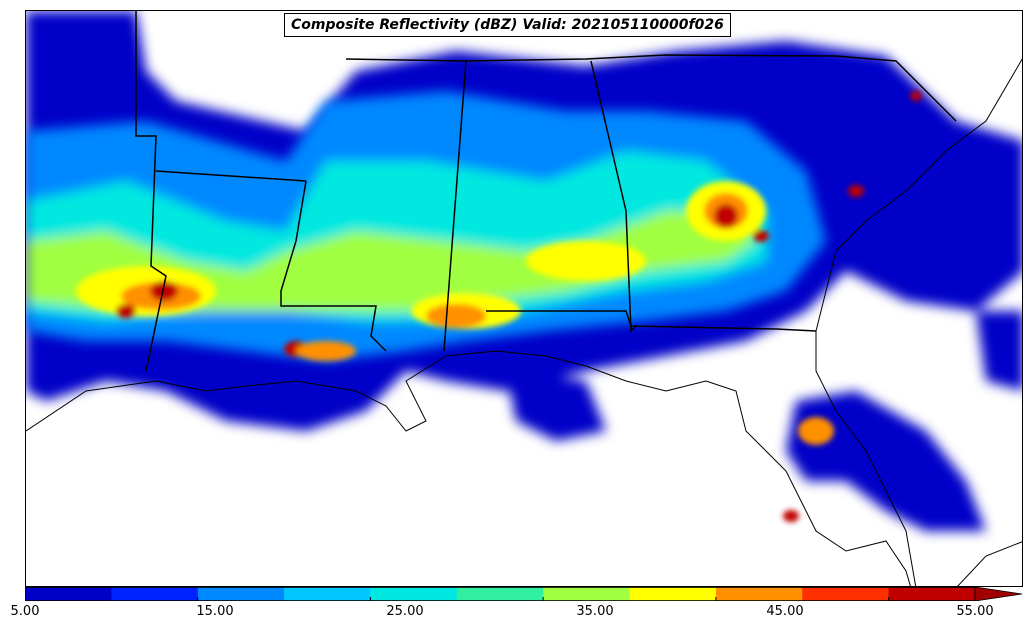  Describe the element at coordinates (651, 321) in the screenshot. I see `state-border-fl-north` at that location.